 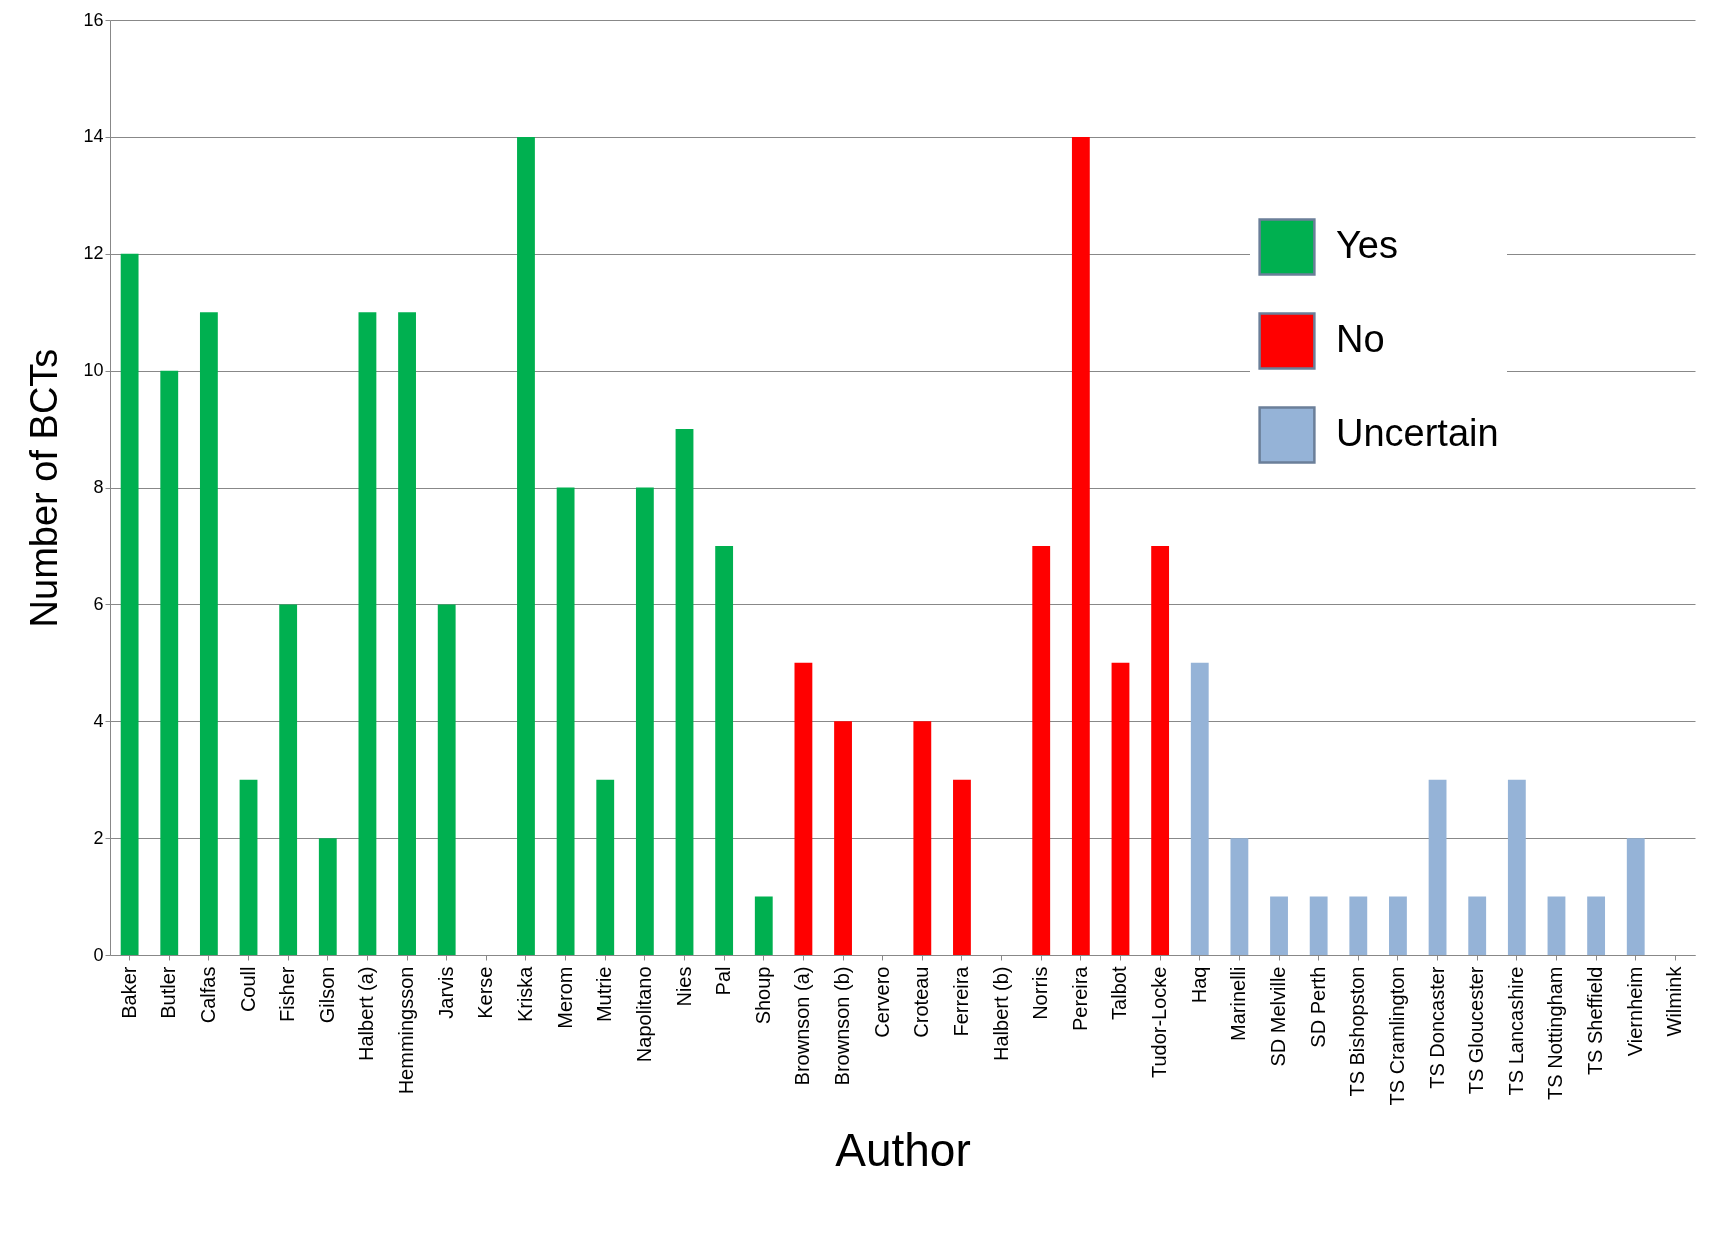 I want to click on x-tick-label: Cervero, so click(x=881, y=1002).